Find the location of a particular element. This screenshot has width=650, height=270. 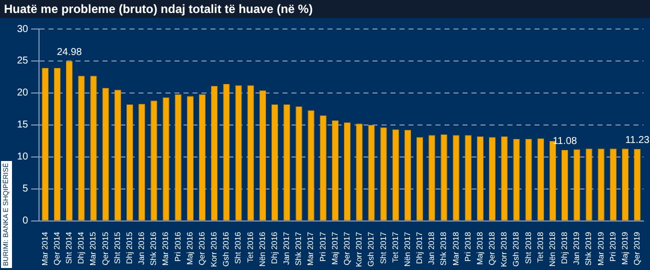

x-tick-label: Pri 2016 is located at coordinates (177, 246).